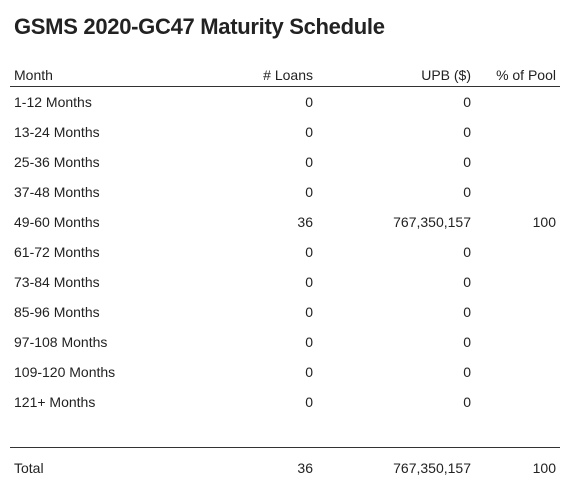 Image resolution: width=570 pixels, height=488 pixels. I want to click on row-loans: 36, so click(250, 222).